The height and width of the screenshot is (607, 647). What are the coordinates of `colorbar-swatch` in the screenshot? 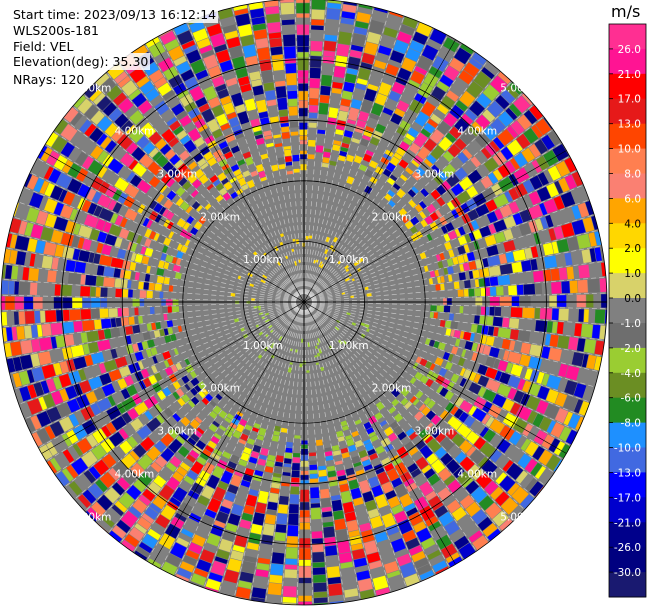 It's located at (627, 460).